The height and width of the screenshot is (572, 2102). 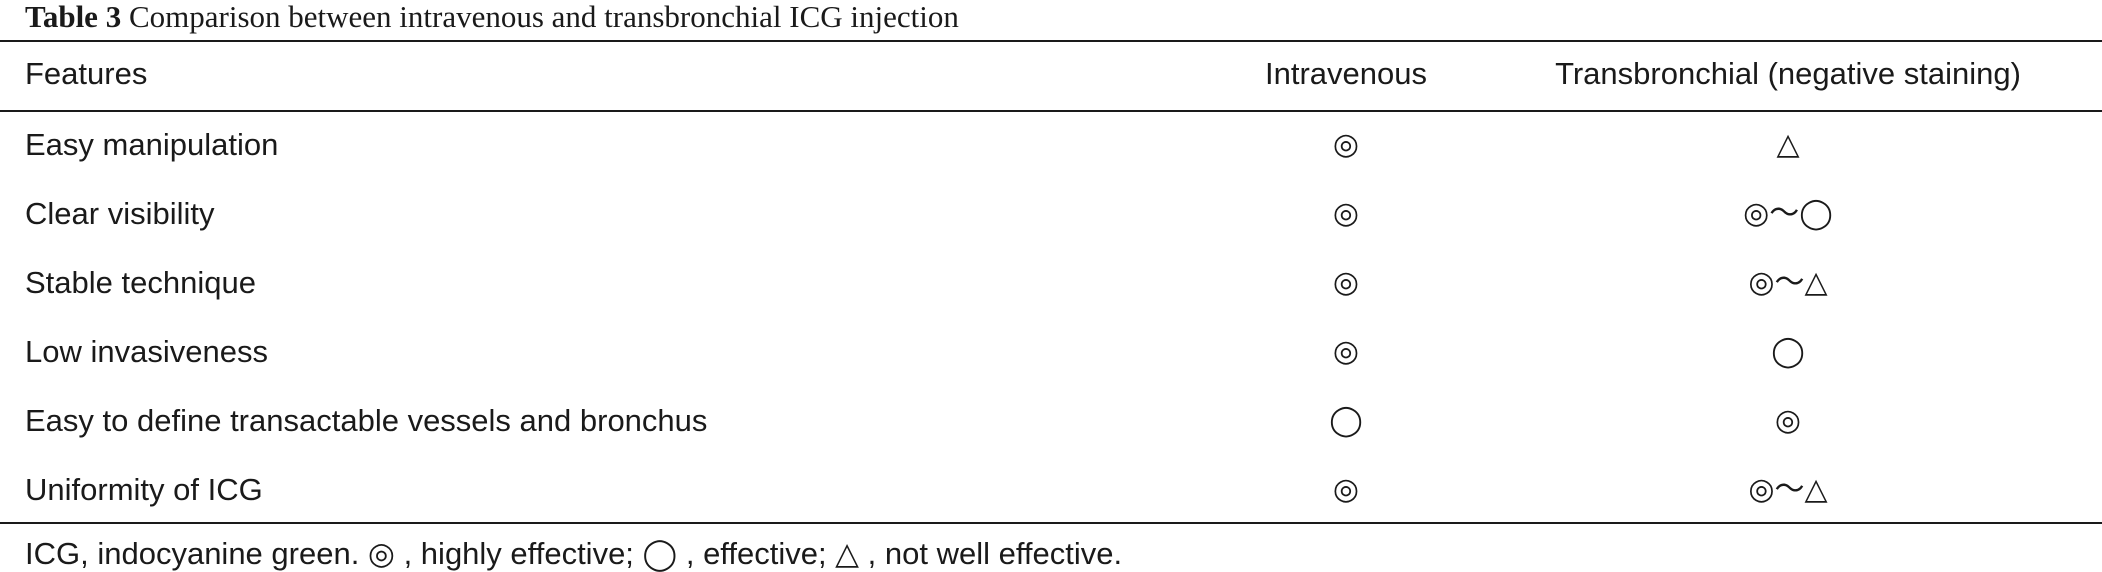 I want to click on row-6-transbronchial: ◎～△, so click(x=1788, y=489).